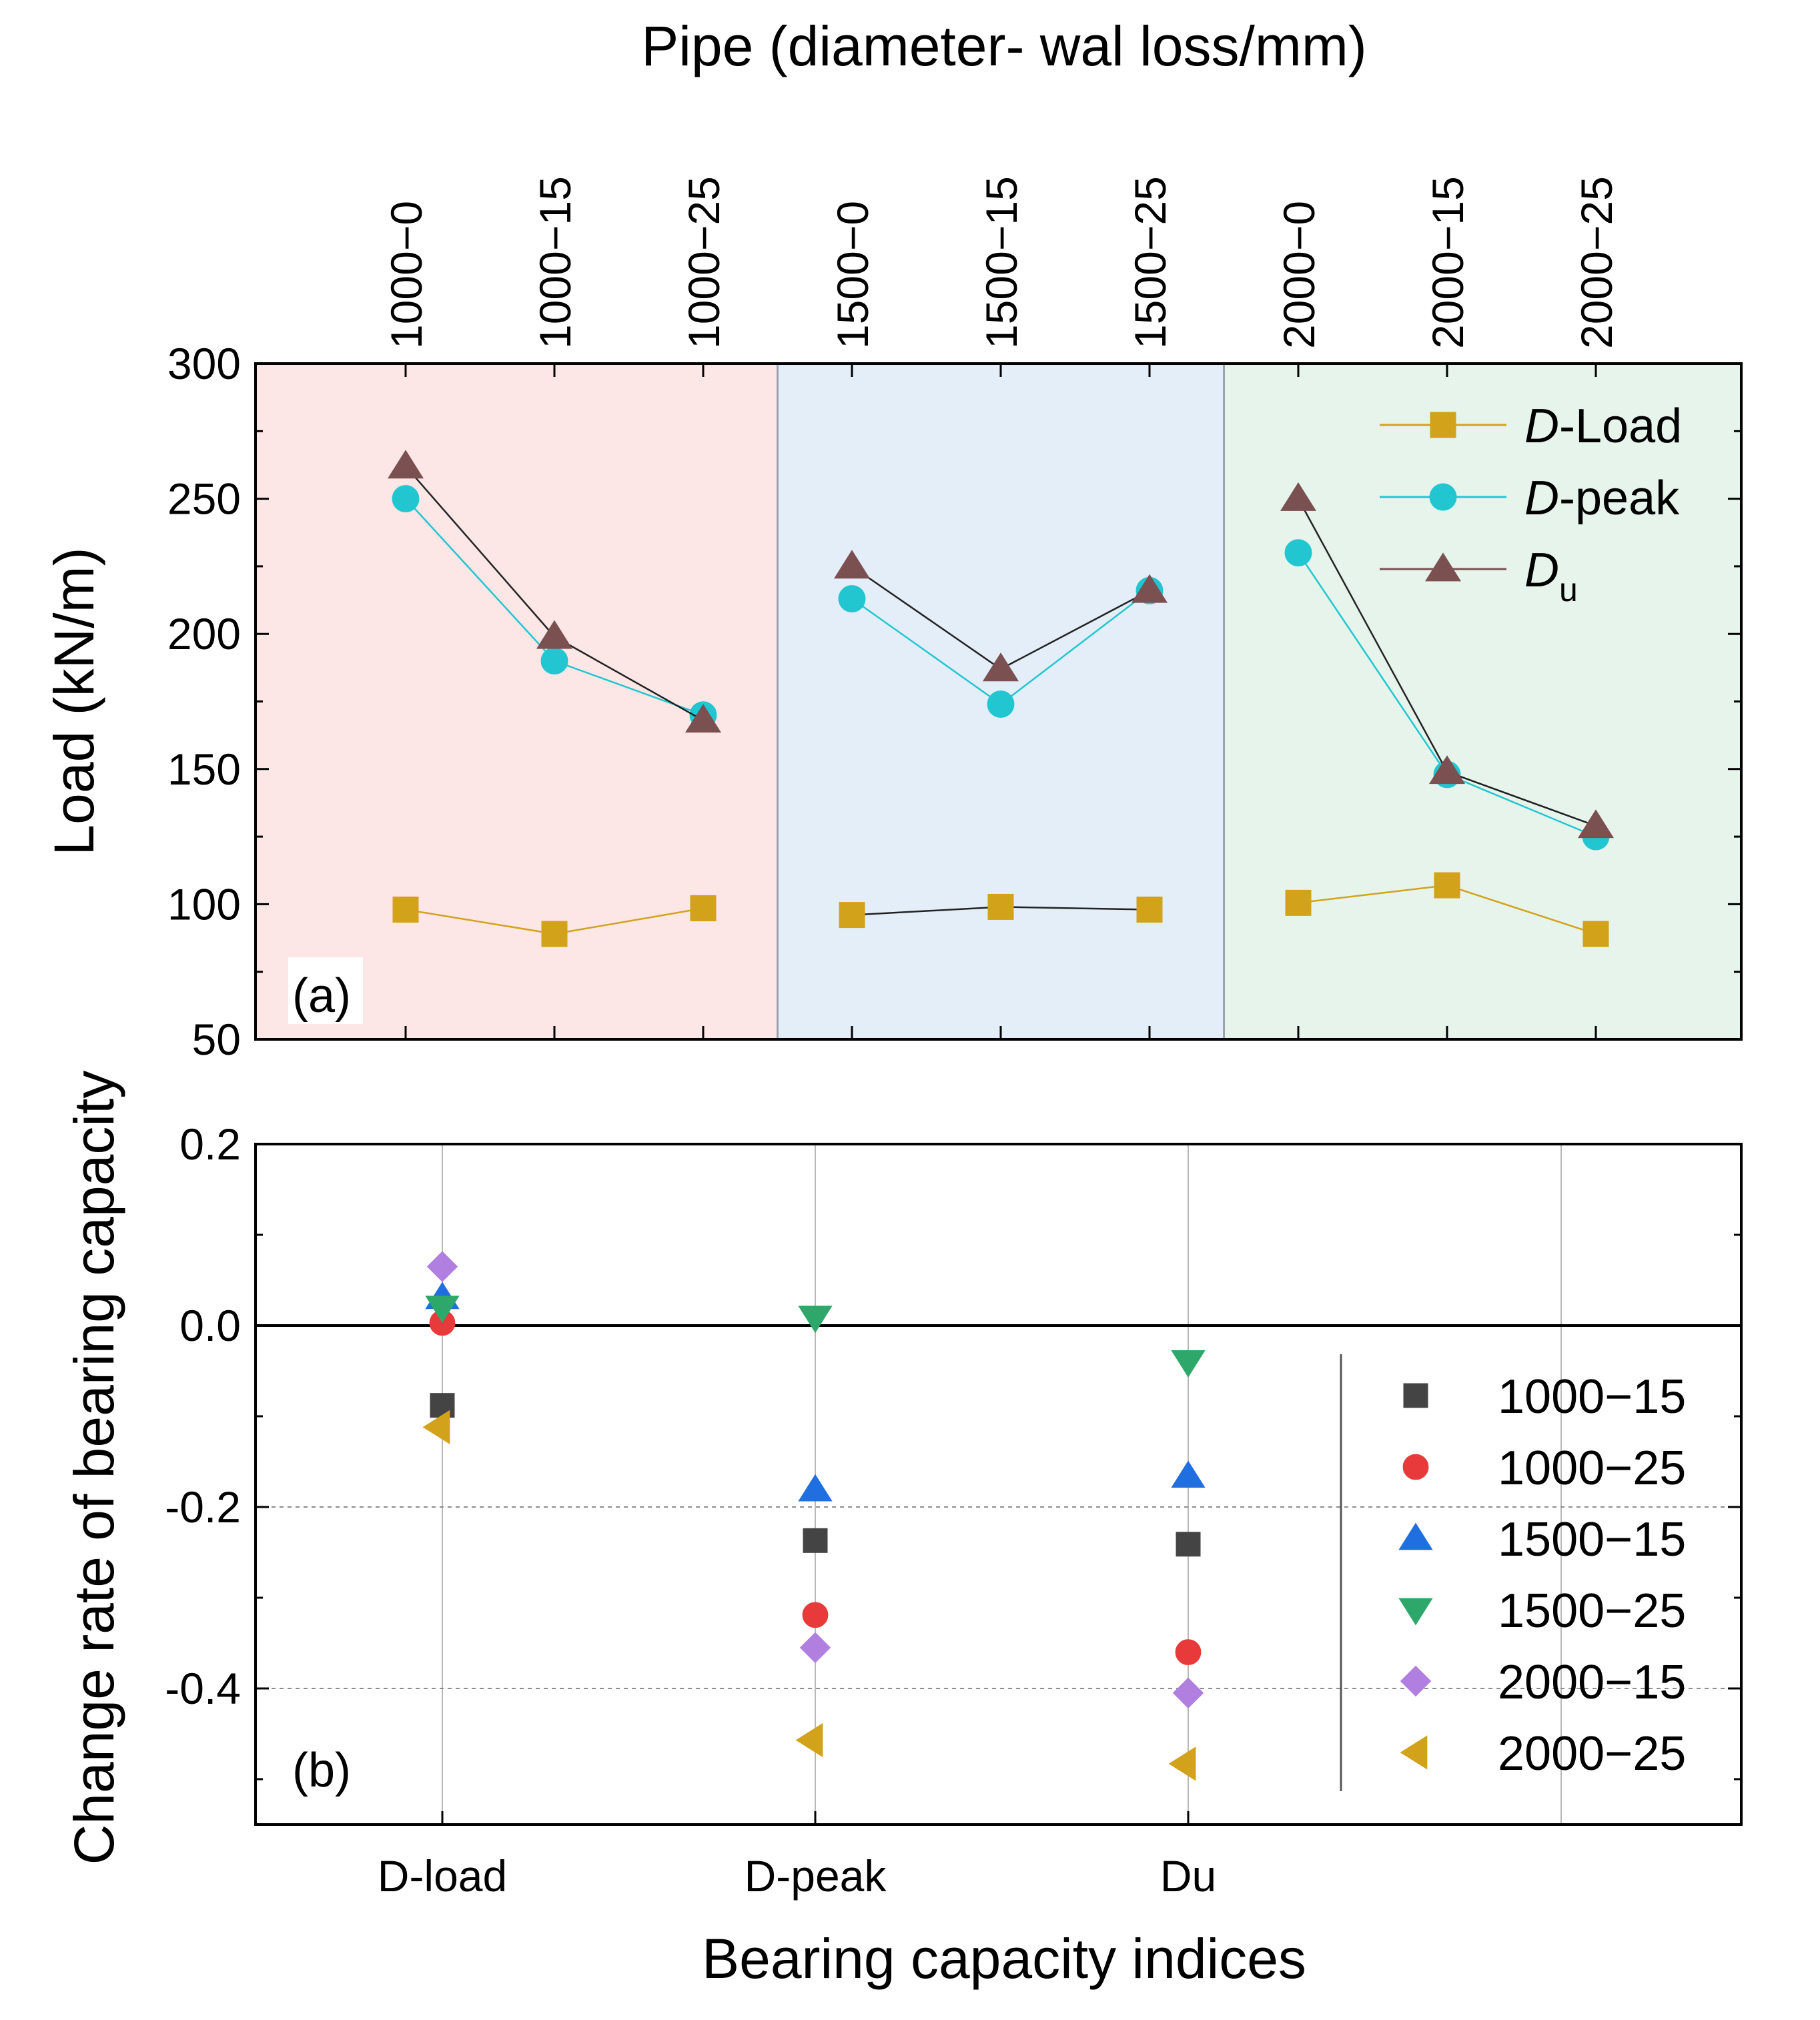  Describe the element at coordinates (1592, 1611) in the screenshot. I see `legend-label-1500−25: 1500−25` at that location.